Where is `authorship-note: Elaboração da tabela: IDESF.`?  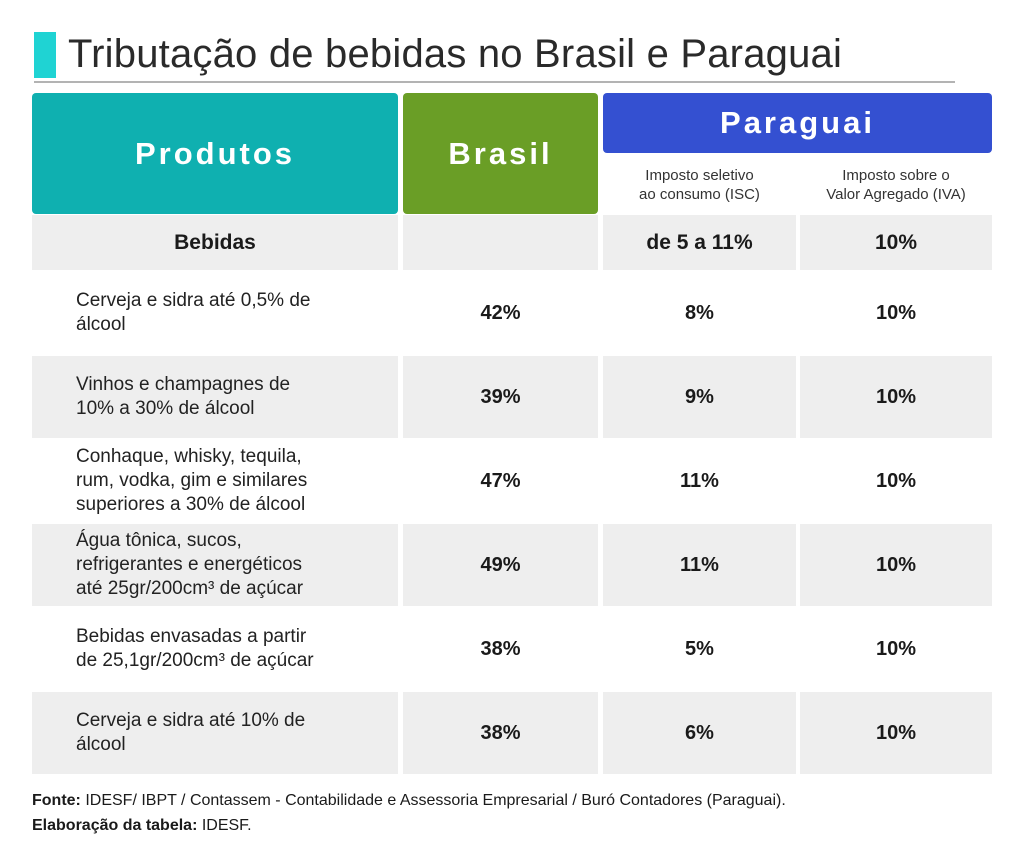 authorship-note: Elaboração da tabela: IDESF. is located at coordinates (142, 826).